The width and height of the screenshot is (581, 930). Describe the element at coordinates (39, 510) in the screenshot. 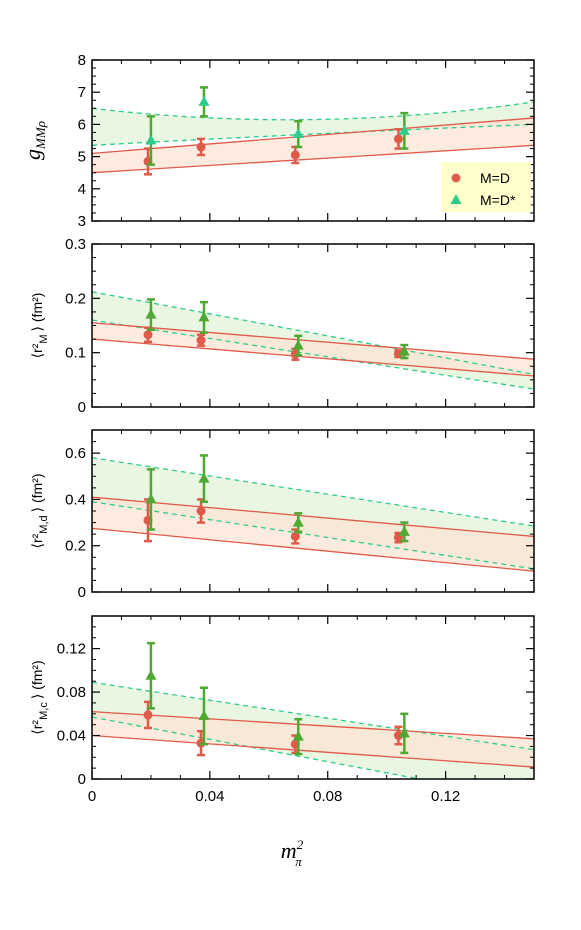

I see `y-axis-label: ⟨r²M,d⟩ (fm²)` at that location.